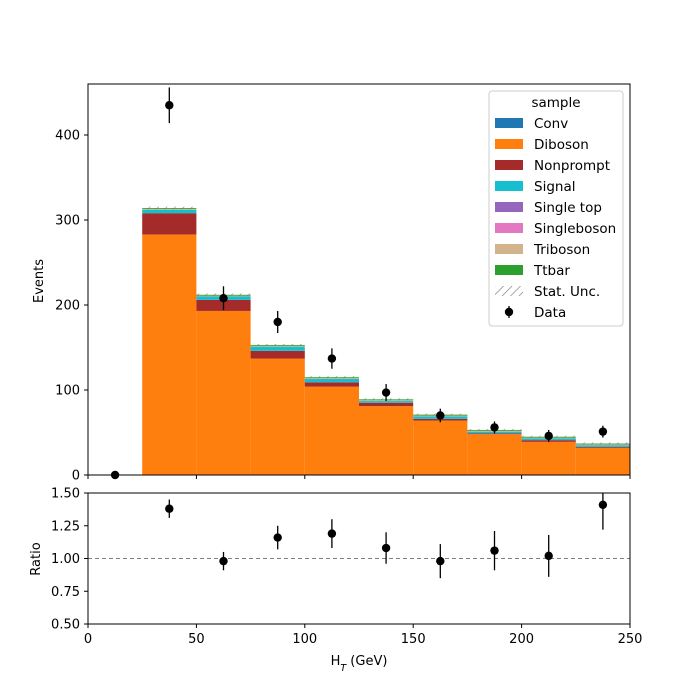 The width and height of the screenshot is (700, 700). Describe the element at coordinates (568, 208) in the screenshot. I see `legend-label-single-top: Single top` at that location.